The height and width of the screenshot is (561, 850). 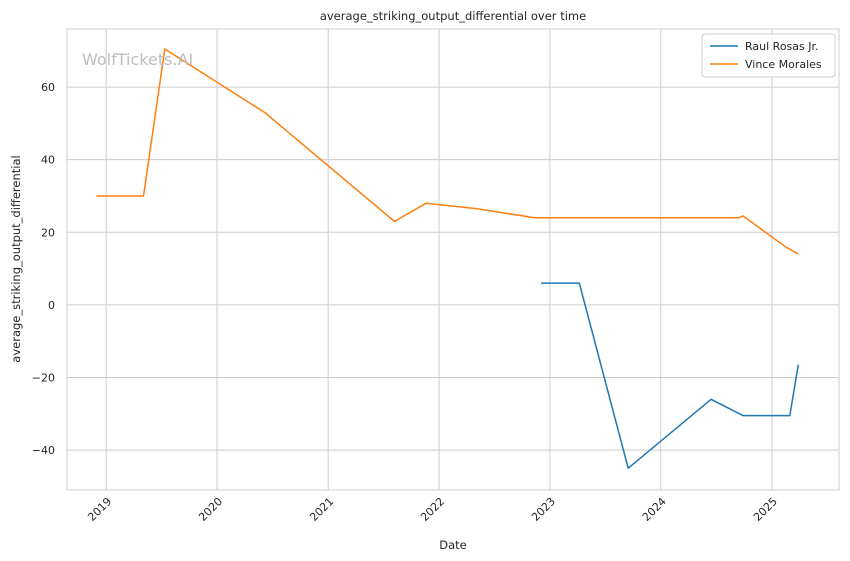 I want to click on y-tick-label: 60, so click(x=48, y=87).